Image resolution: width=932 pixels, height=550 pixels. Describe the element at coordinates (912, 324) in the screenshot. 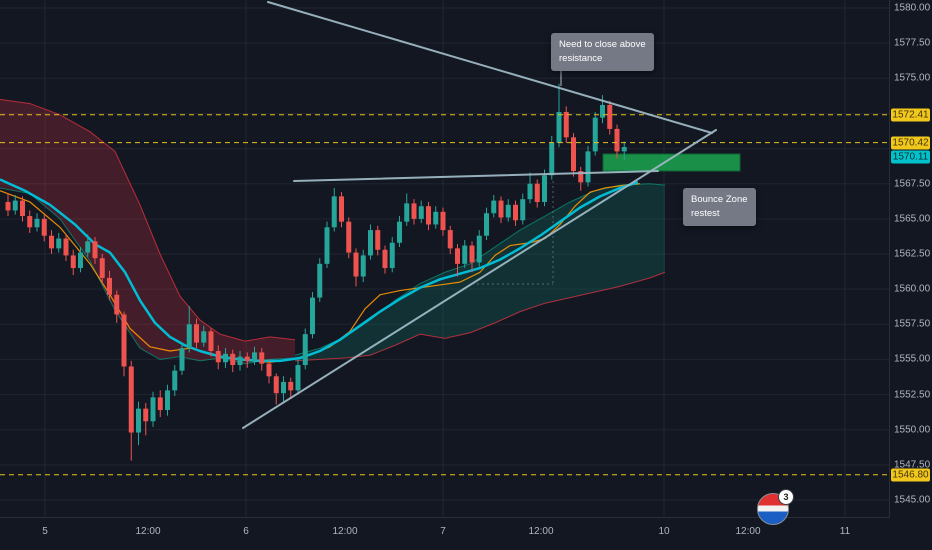

I see `price-axis-label: 1557.50` at that location.